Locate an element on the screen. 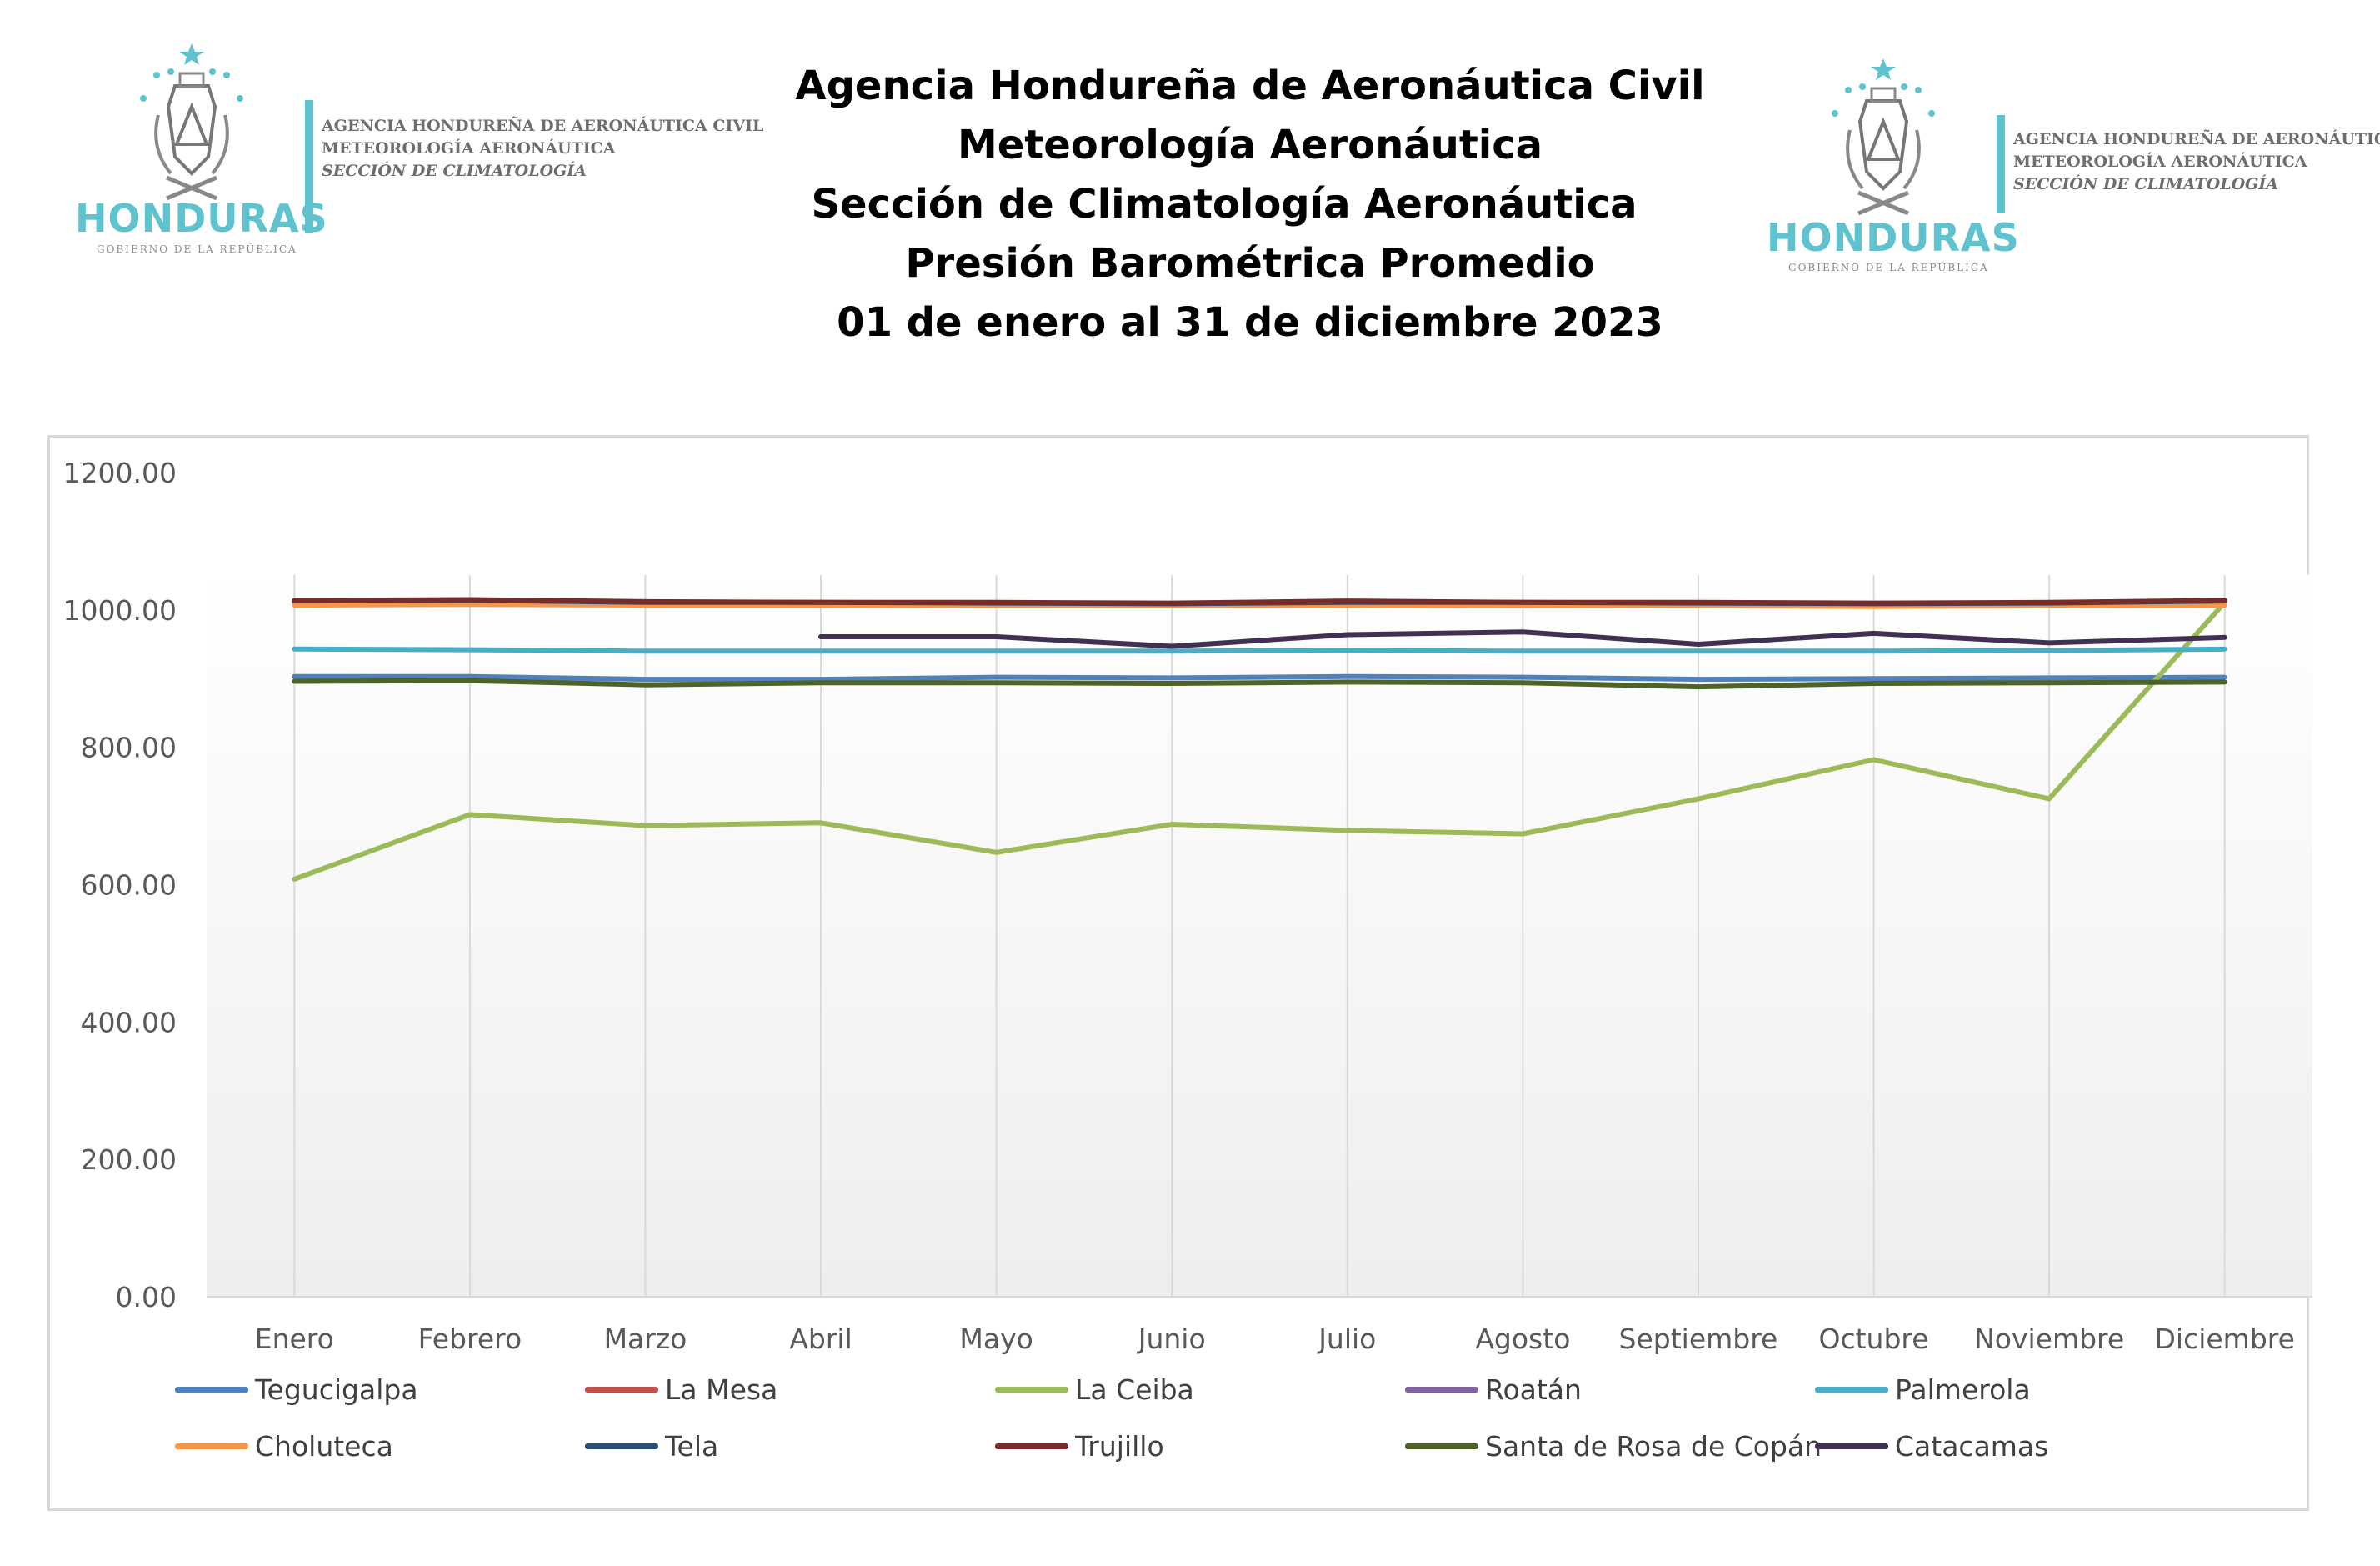 This screenshot has width=2380, height=1566. x-tick-label: Septiembre is located at coordinates (1698, 1339).